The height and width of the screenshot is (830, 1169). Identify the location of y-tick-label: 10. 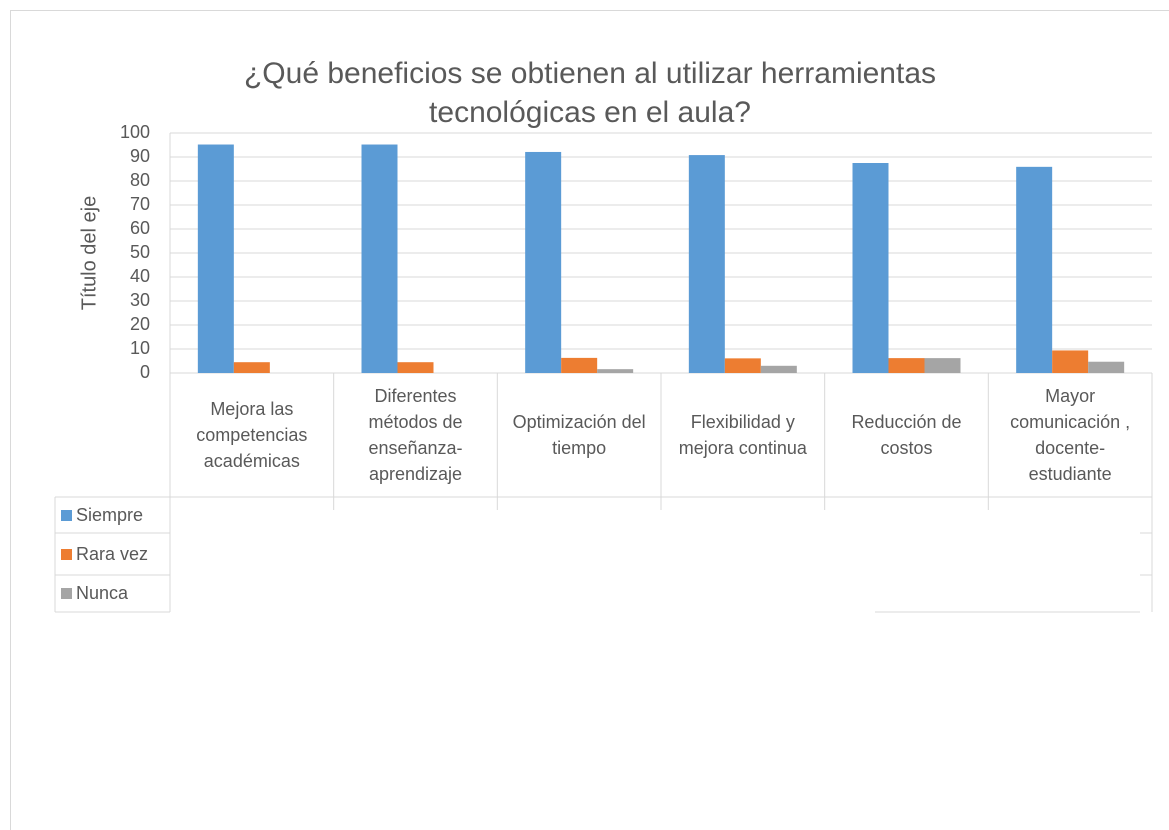
(140, 348).